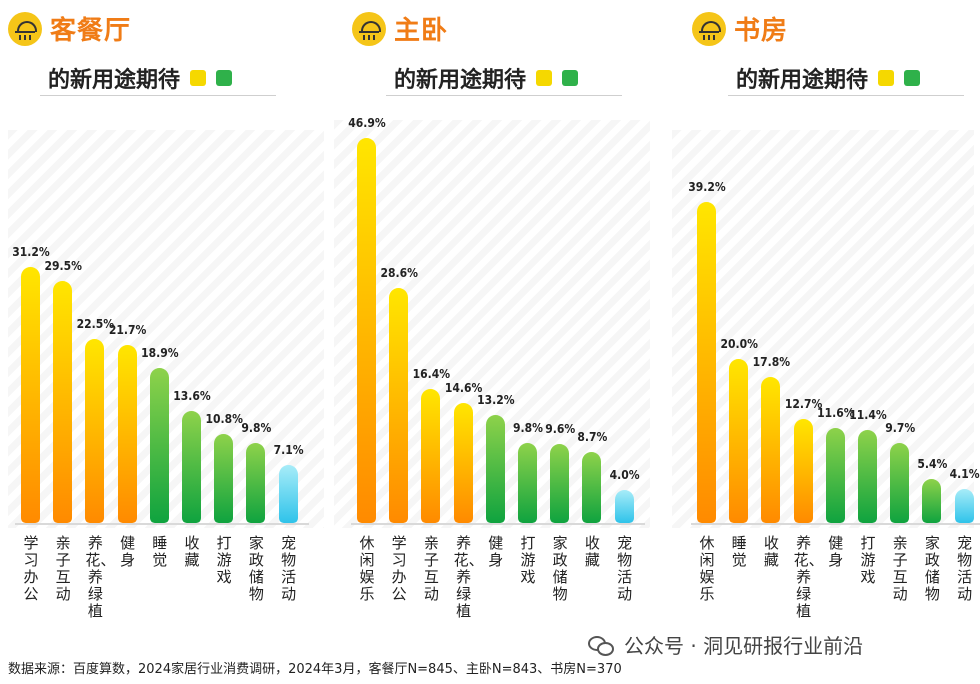  I want to click on data-label: 9.6%, so click(560, 429).